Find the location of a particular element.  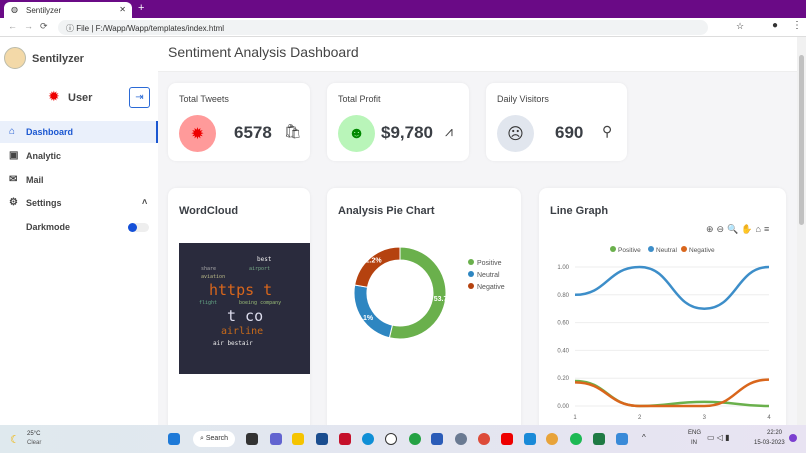

tab-title: Sentilyzer is located at coordinates (44, 10).